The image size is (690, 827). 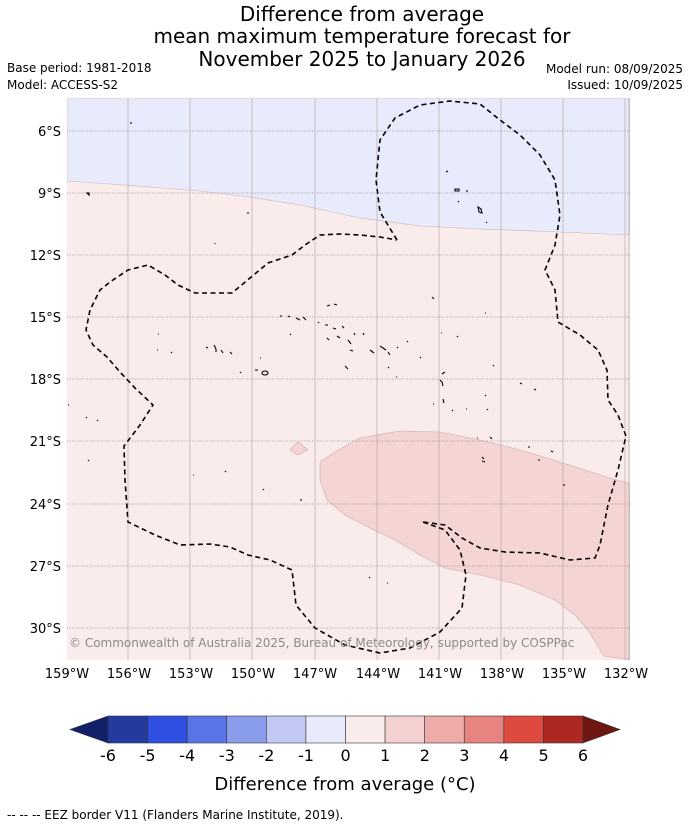 What do you see at coordinates (49, 194) in the screenshot?
I see `lat-tick-9s: 9°S` at bounding box center [49, 194].